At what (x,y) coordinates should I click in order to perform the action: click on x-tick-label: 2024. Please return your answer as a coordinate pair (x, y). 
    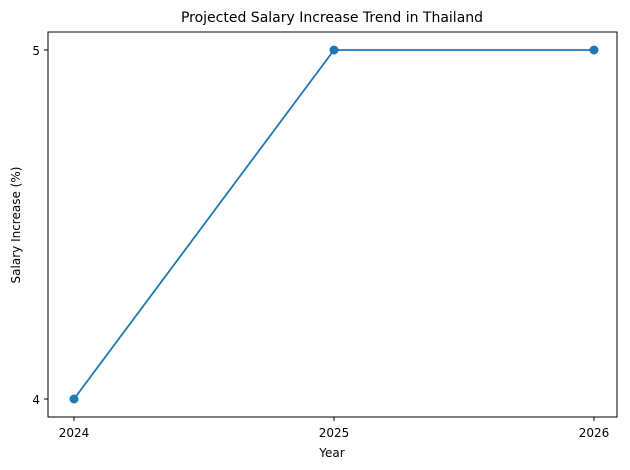
    Looking at the image, I should click on (74, 433).